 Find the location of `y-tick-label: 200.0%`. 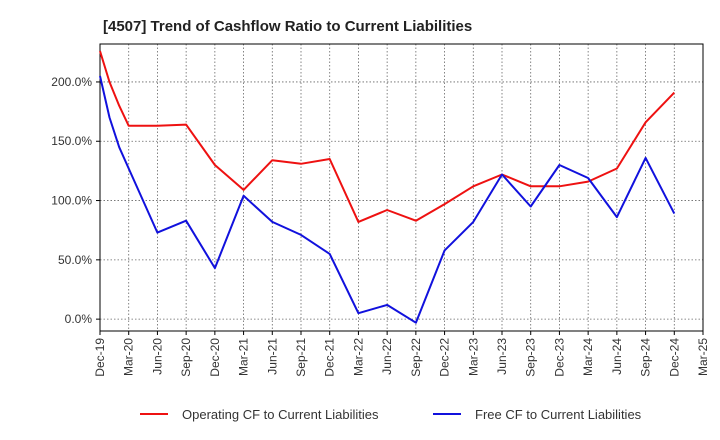

y-tick-label: 200.0% is located at coordinates (71, 82).